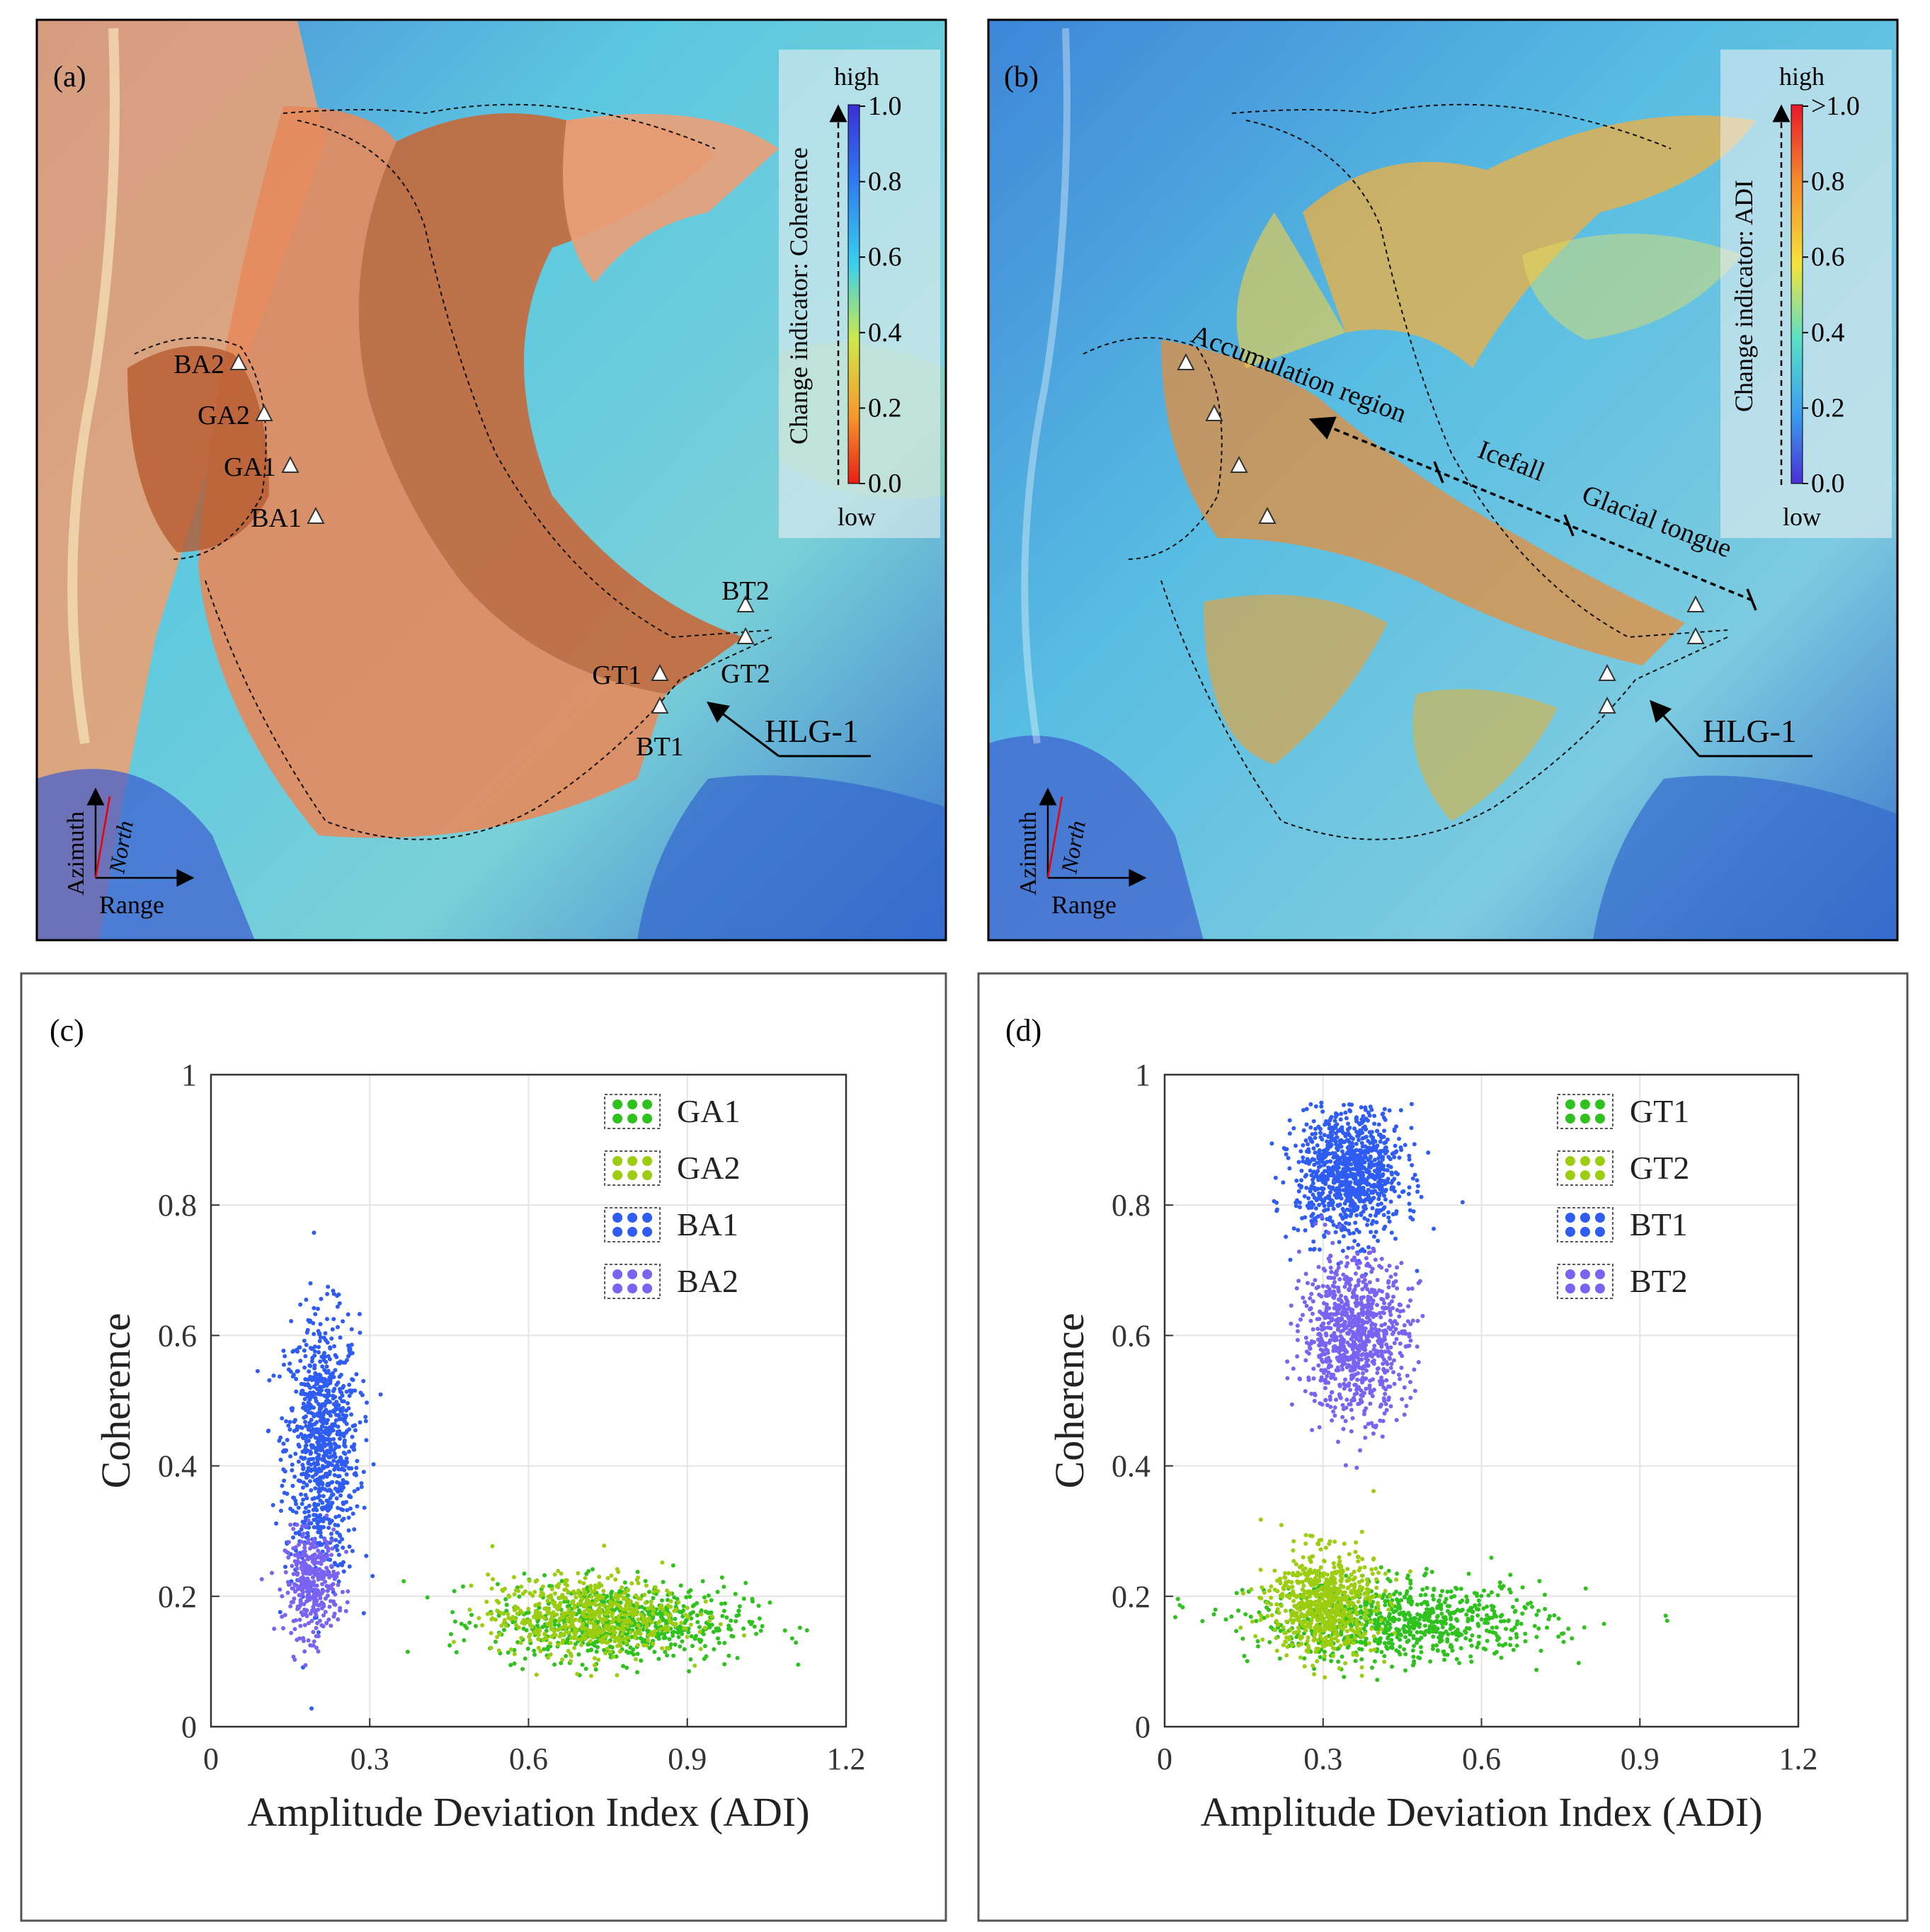 The height and width of the screenshot is (1932, 1930). What do you see at coordinates (708, 1168) in the screenshot?
I see `legend-label: GA2` at bounding box center [708, 1168].